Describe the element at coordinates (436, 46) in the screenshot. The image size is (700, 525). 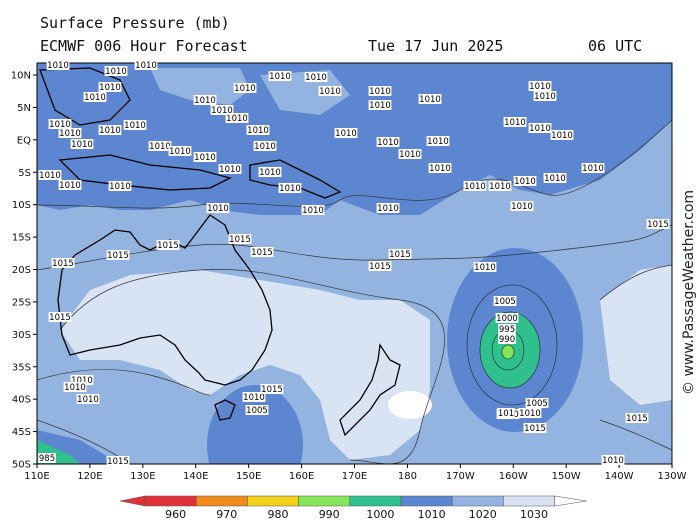
I see `forecast-date: Tue 17 Jun 2025` at that location.